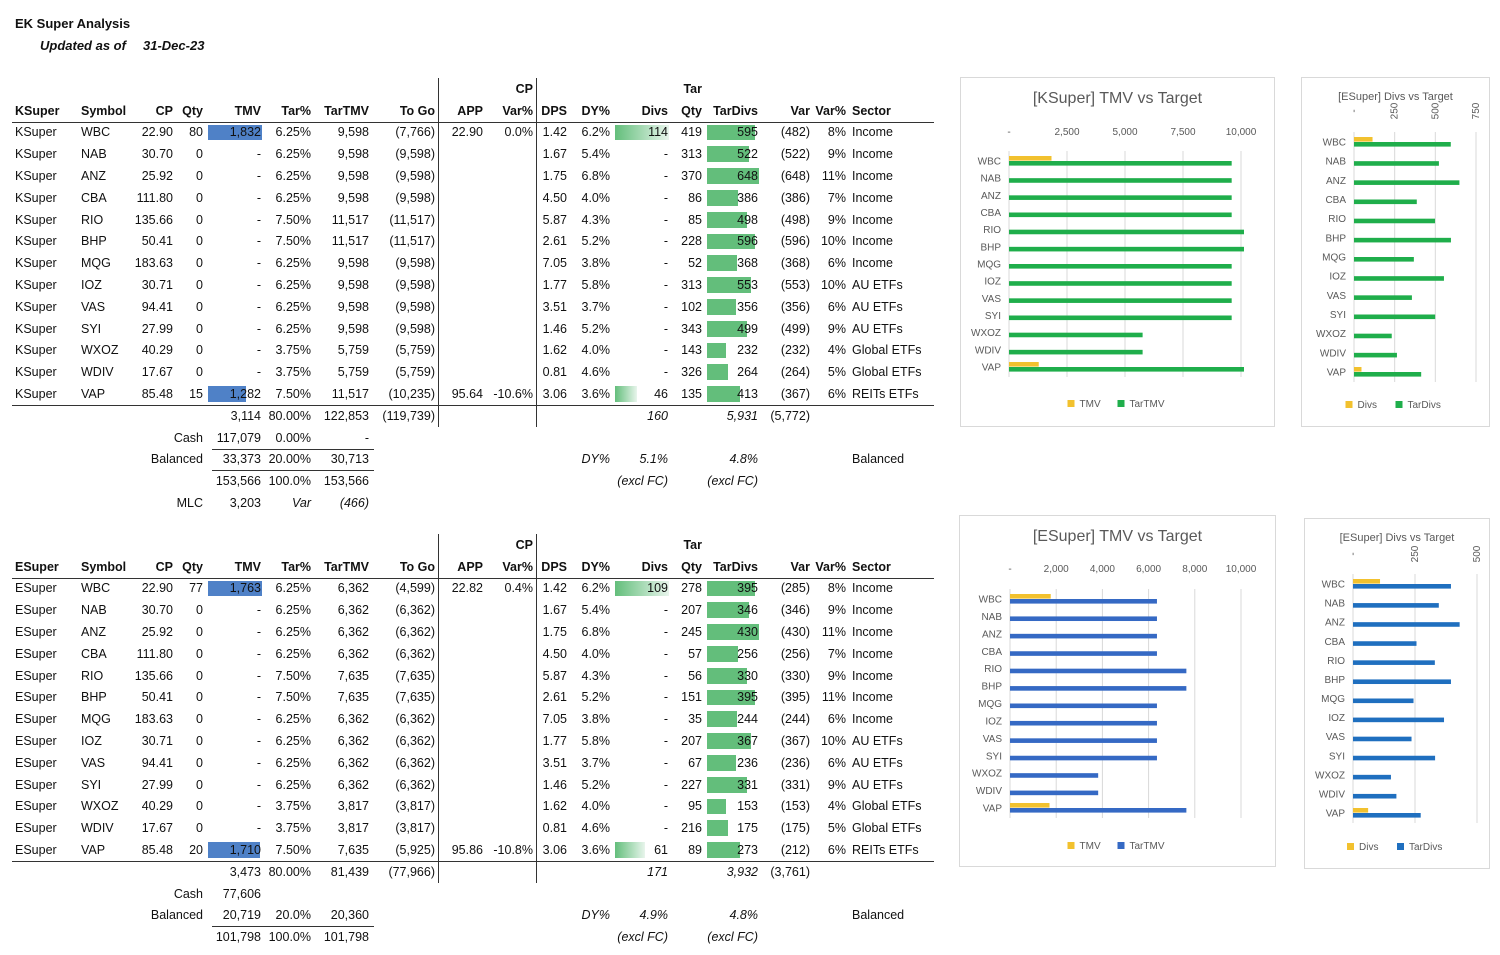  Describe the element at coordinates (511, 133) in the screenshot. I see `cell: 0.0%` at that location.